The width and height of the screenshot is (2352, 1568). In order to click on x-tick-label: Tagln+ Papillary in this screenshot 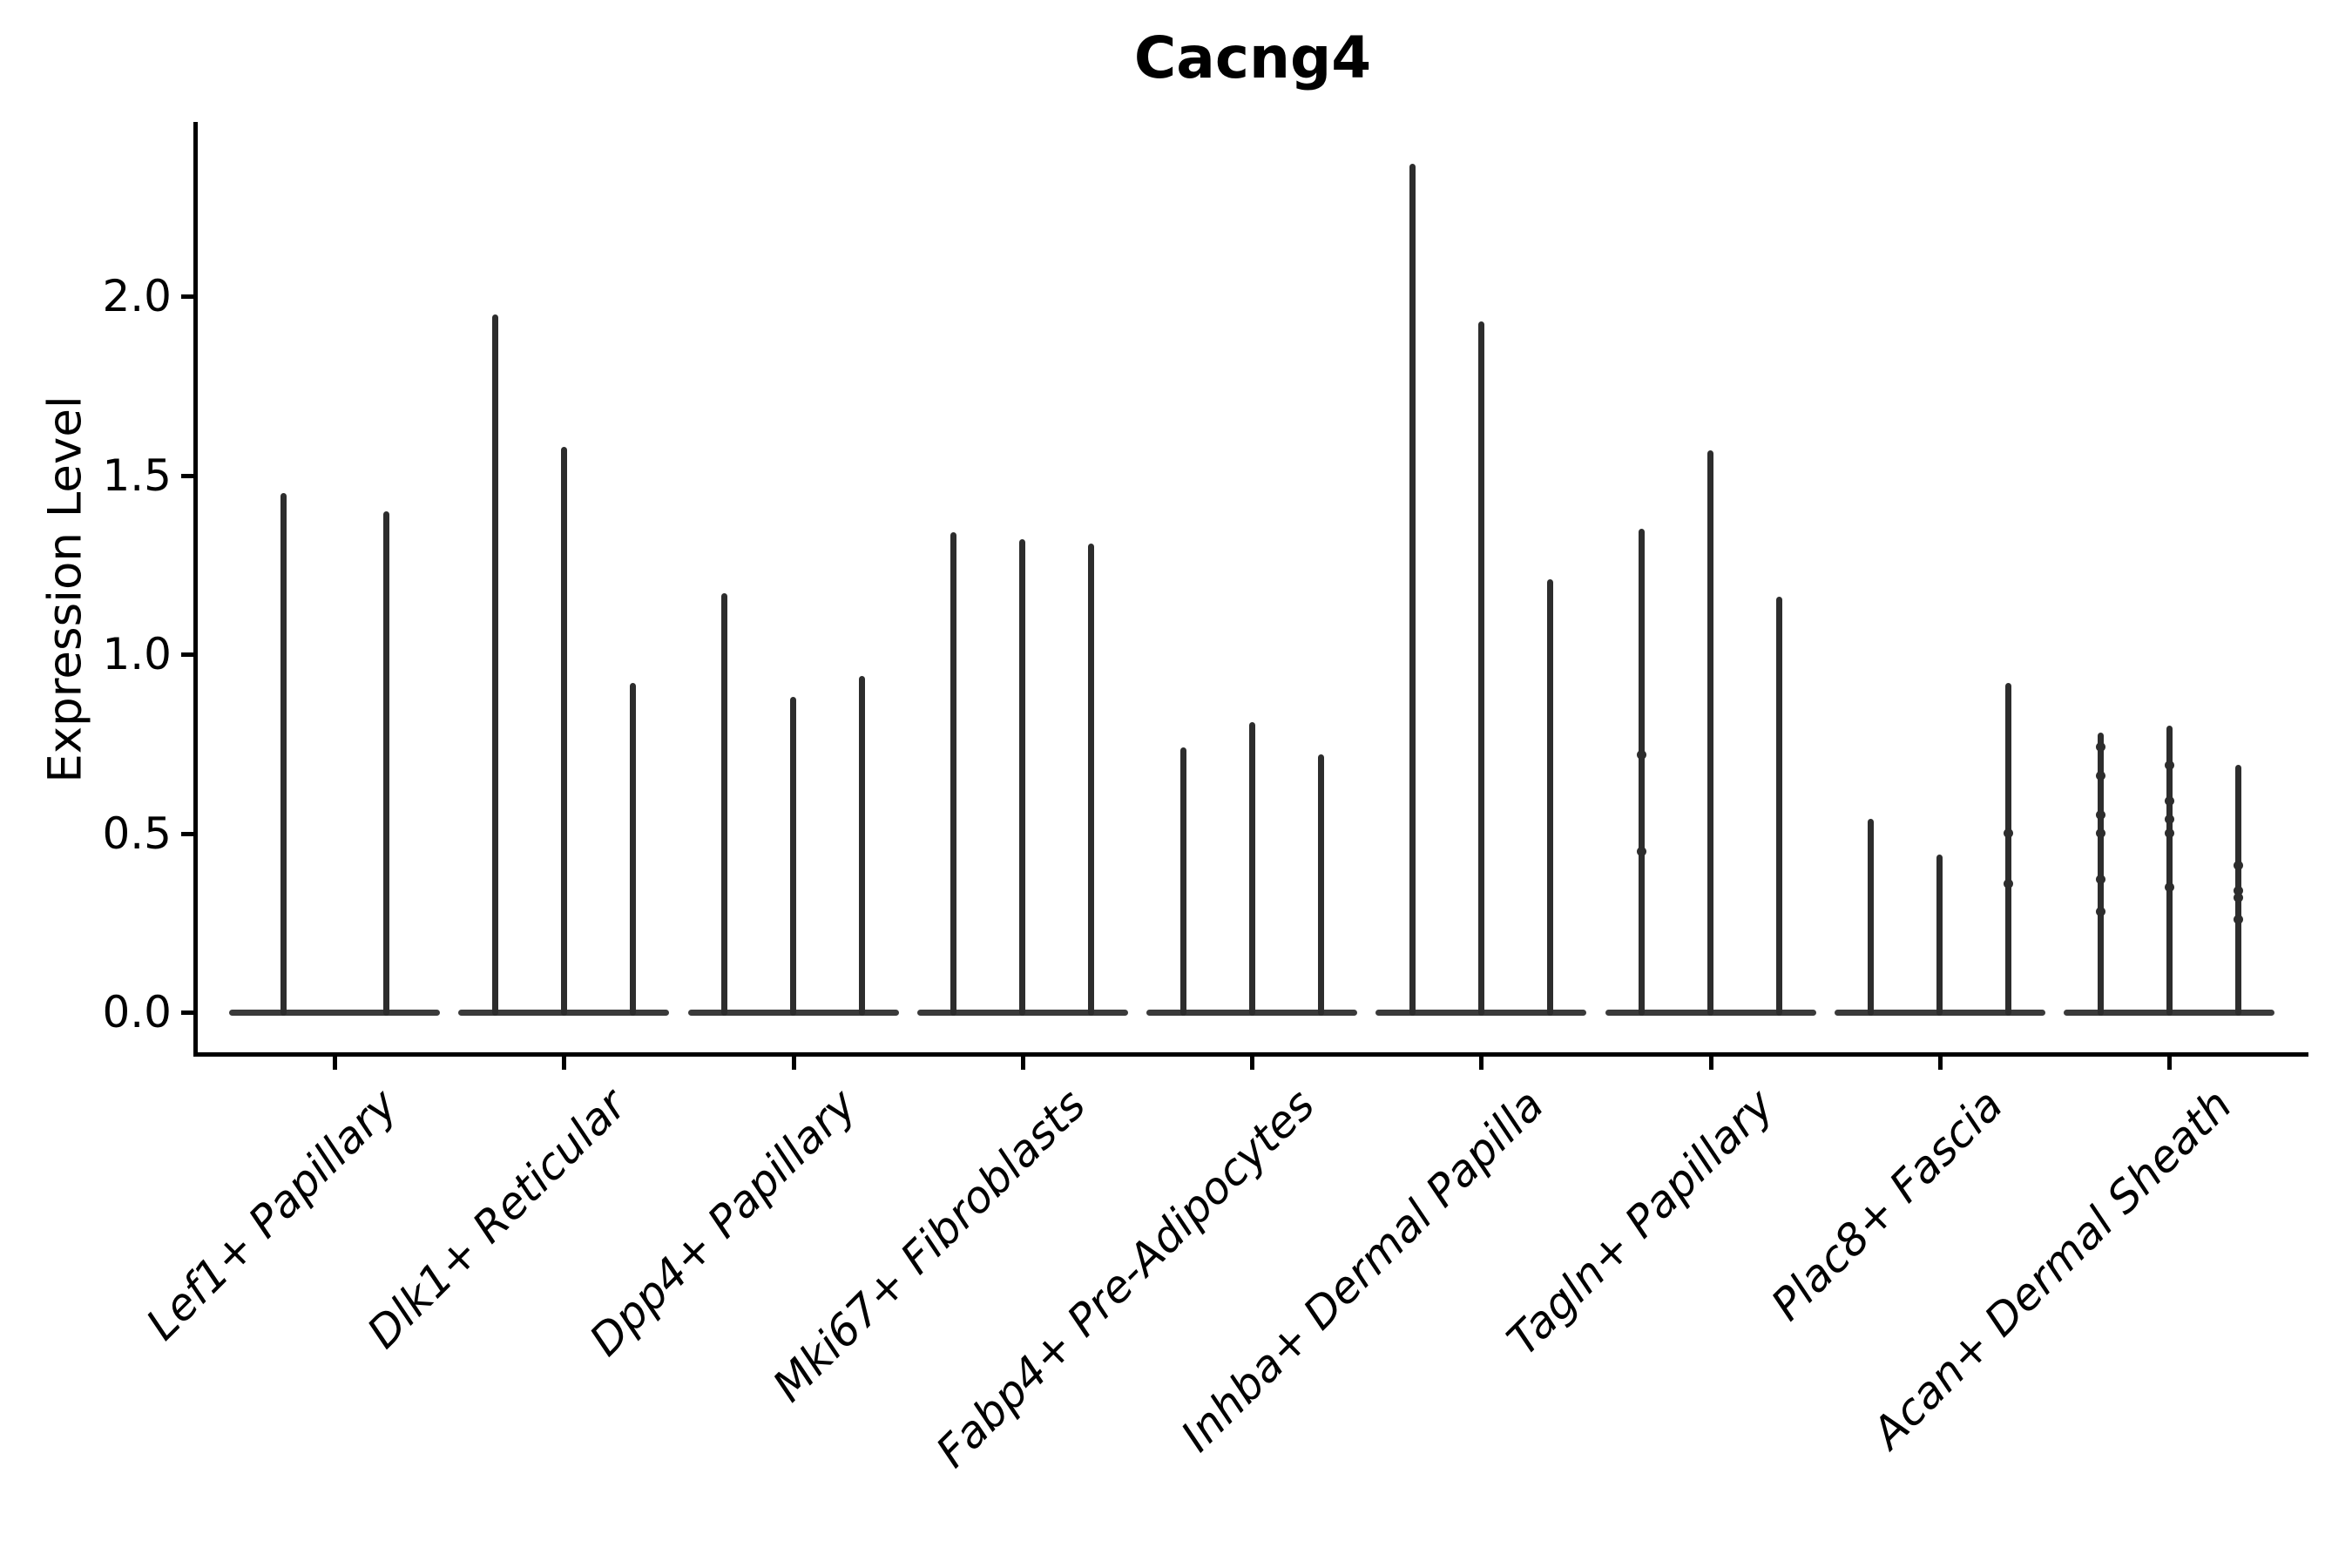, I will do `click(1640, 1222)`.